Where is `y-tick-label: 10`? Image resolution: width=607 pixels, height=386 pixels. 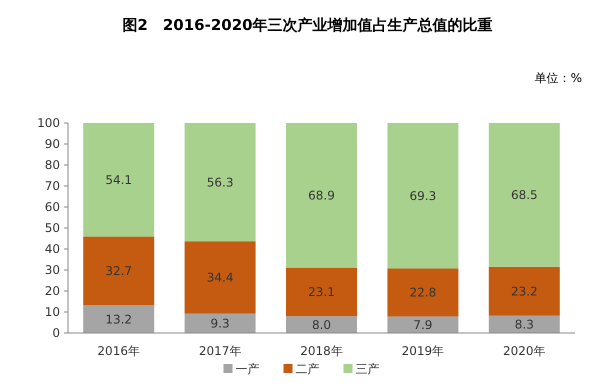 y-tick-label: 10 is located at coordinates (52, 312).